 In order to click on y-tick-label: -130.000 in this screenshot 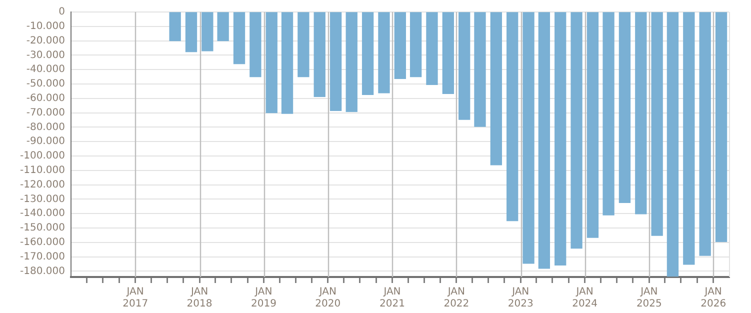, I will do `click(42, 199)`.